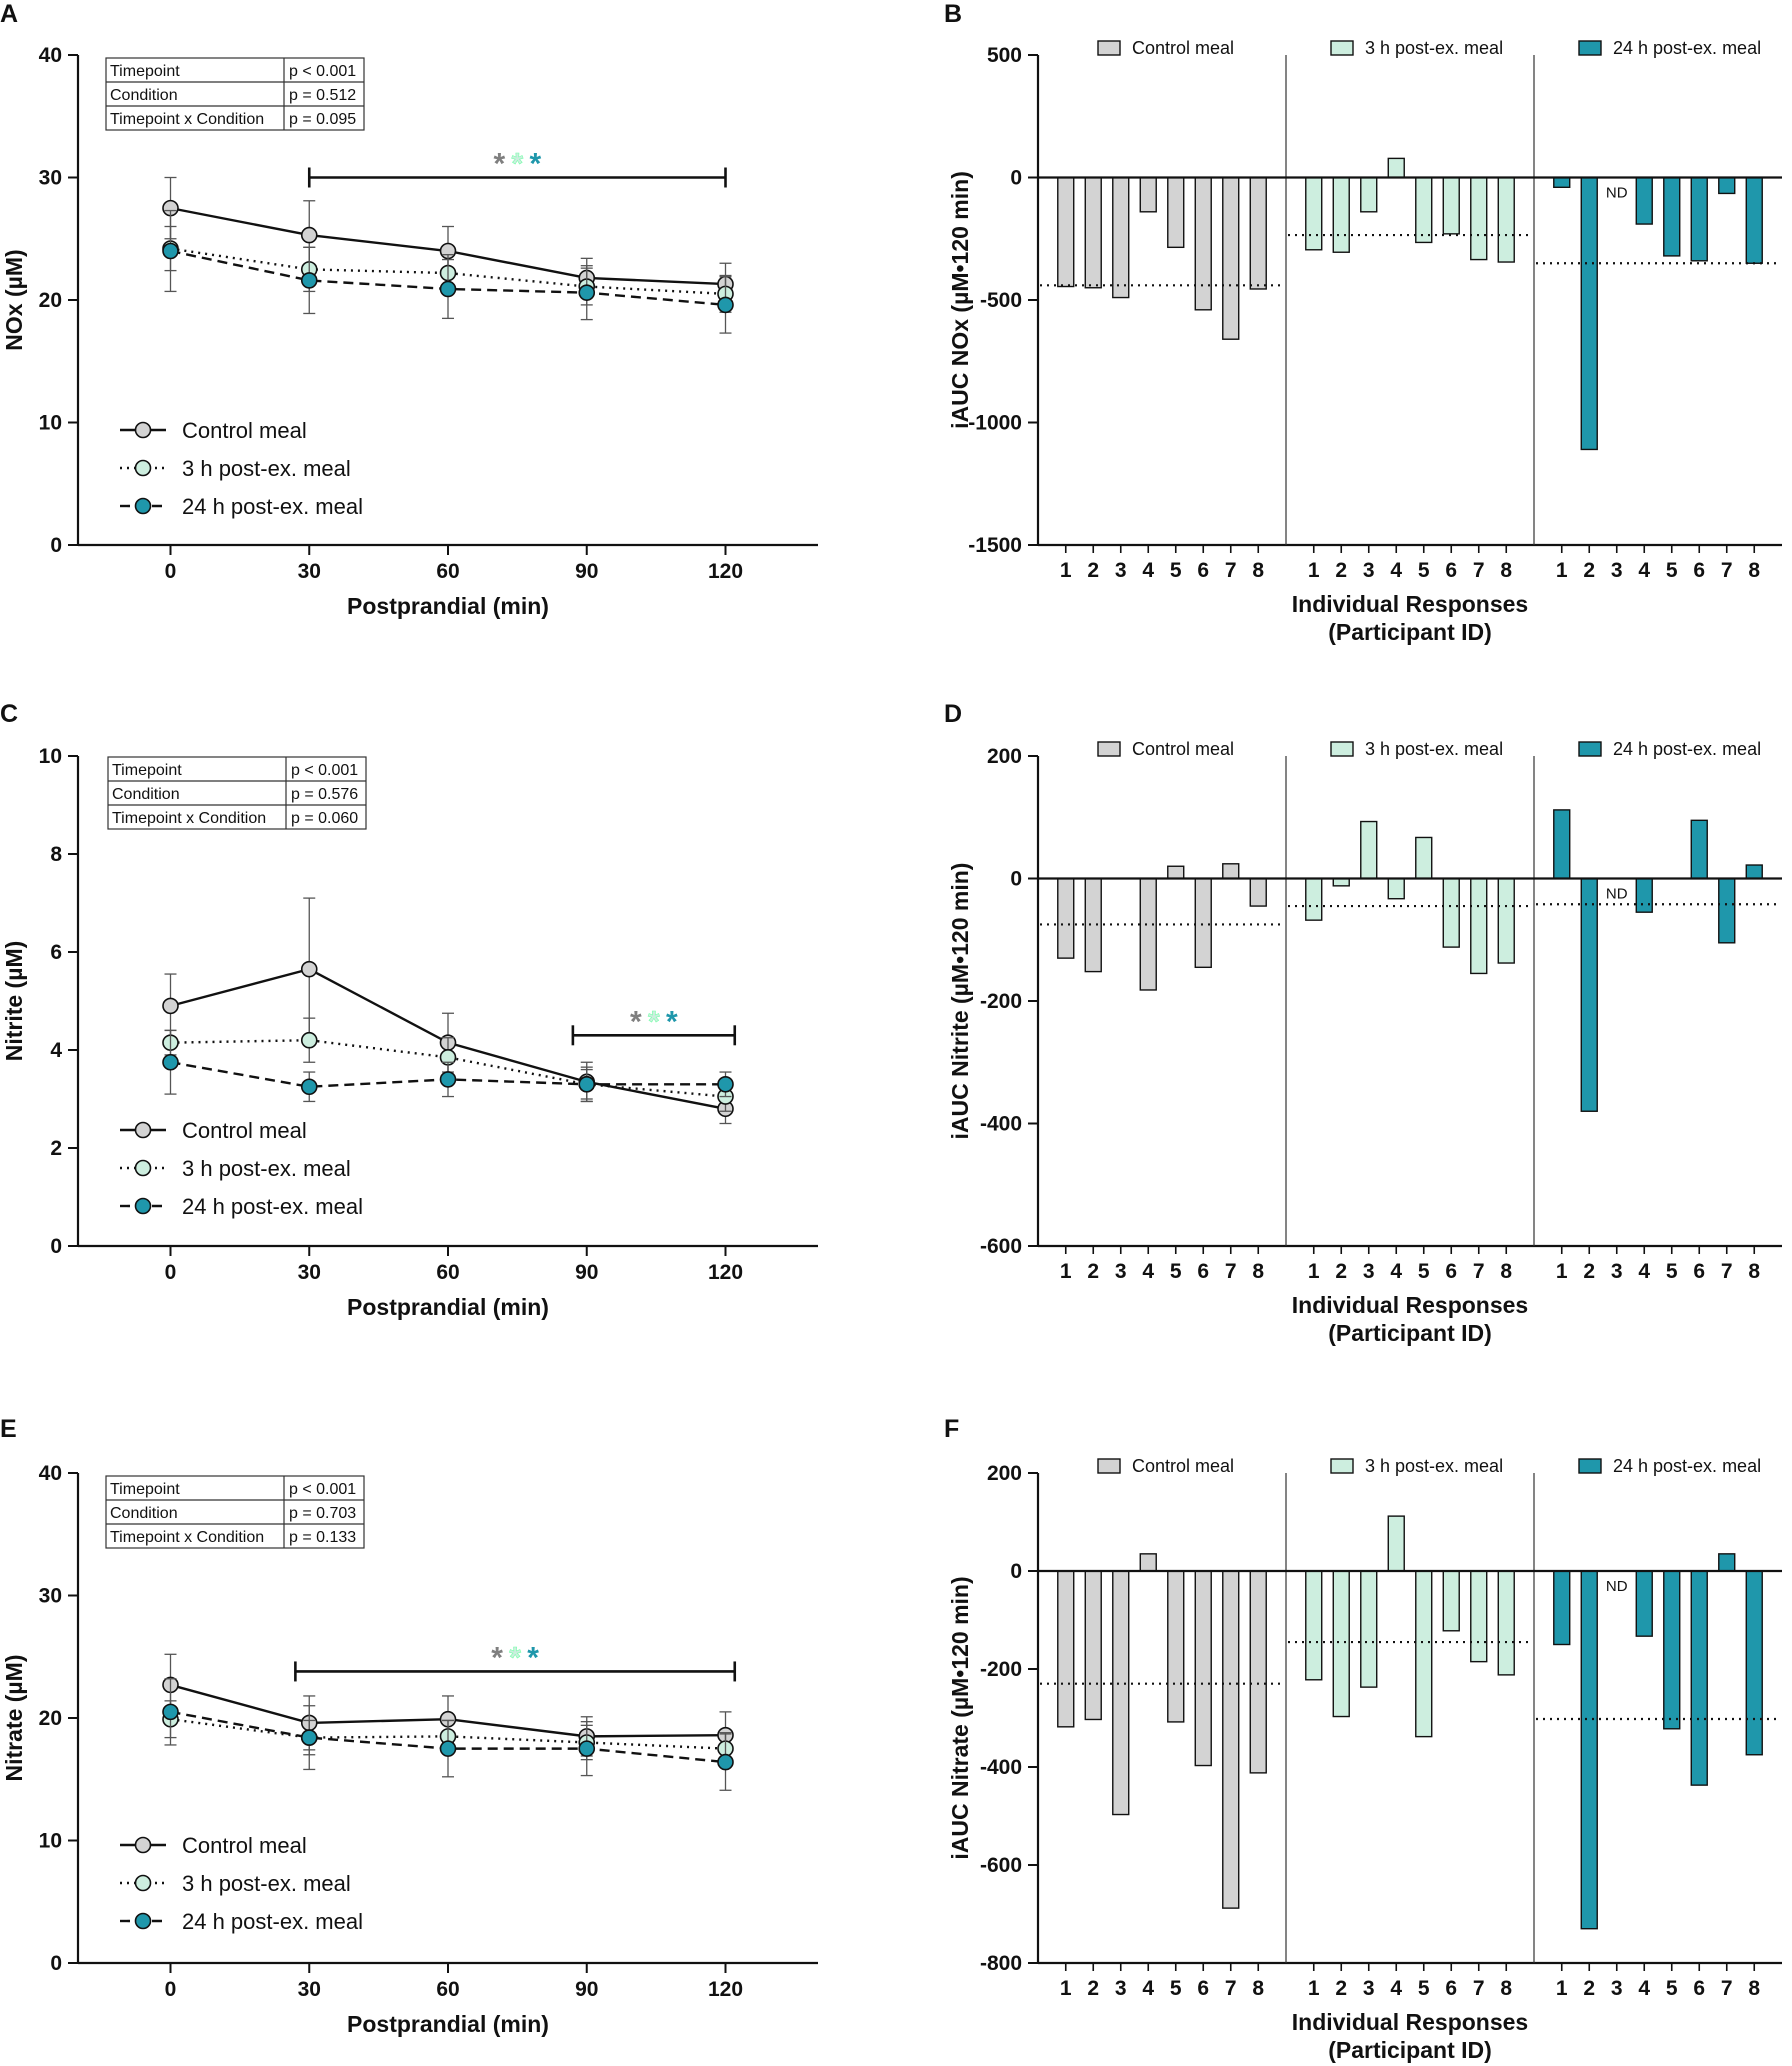 This screenshot has height=2066, width=1792. Describe the element at coordinates (272, 506) in the screenshot. I see `legend-label-post24h: 24 h post-ex. meal` at that location.